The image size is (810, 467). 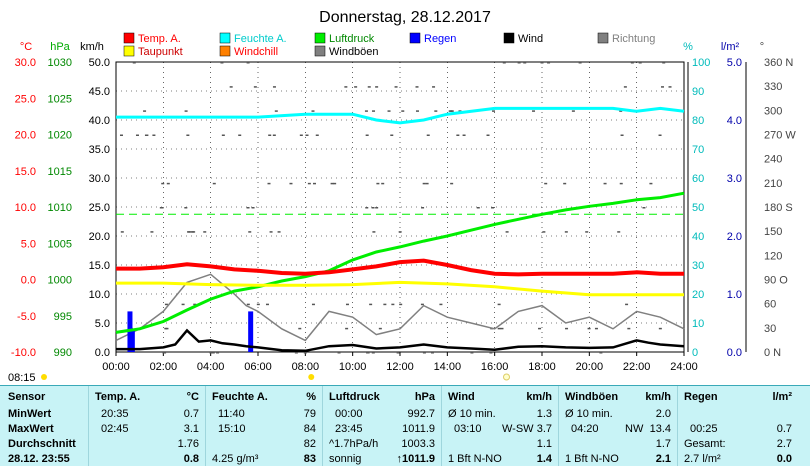 I want to click on wind-current-value: 1.4, so click(x=544, y=459).